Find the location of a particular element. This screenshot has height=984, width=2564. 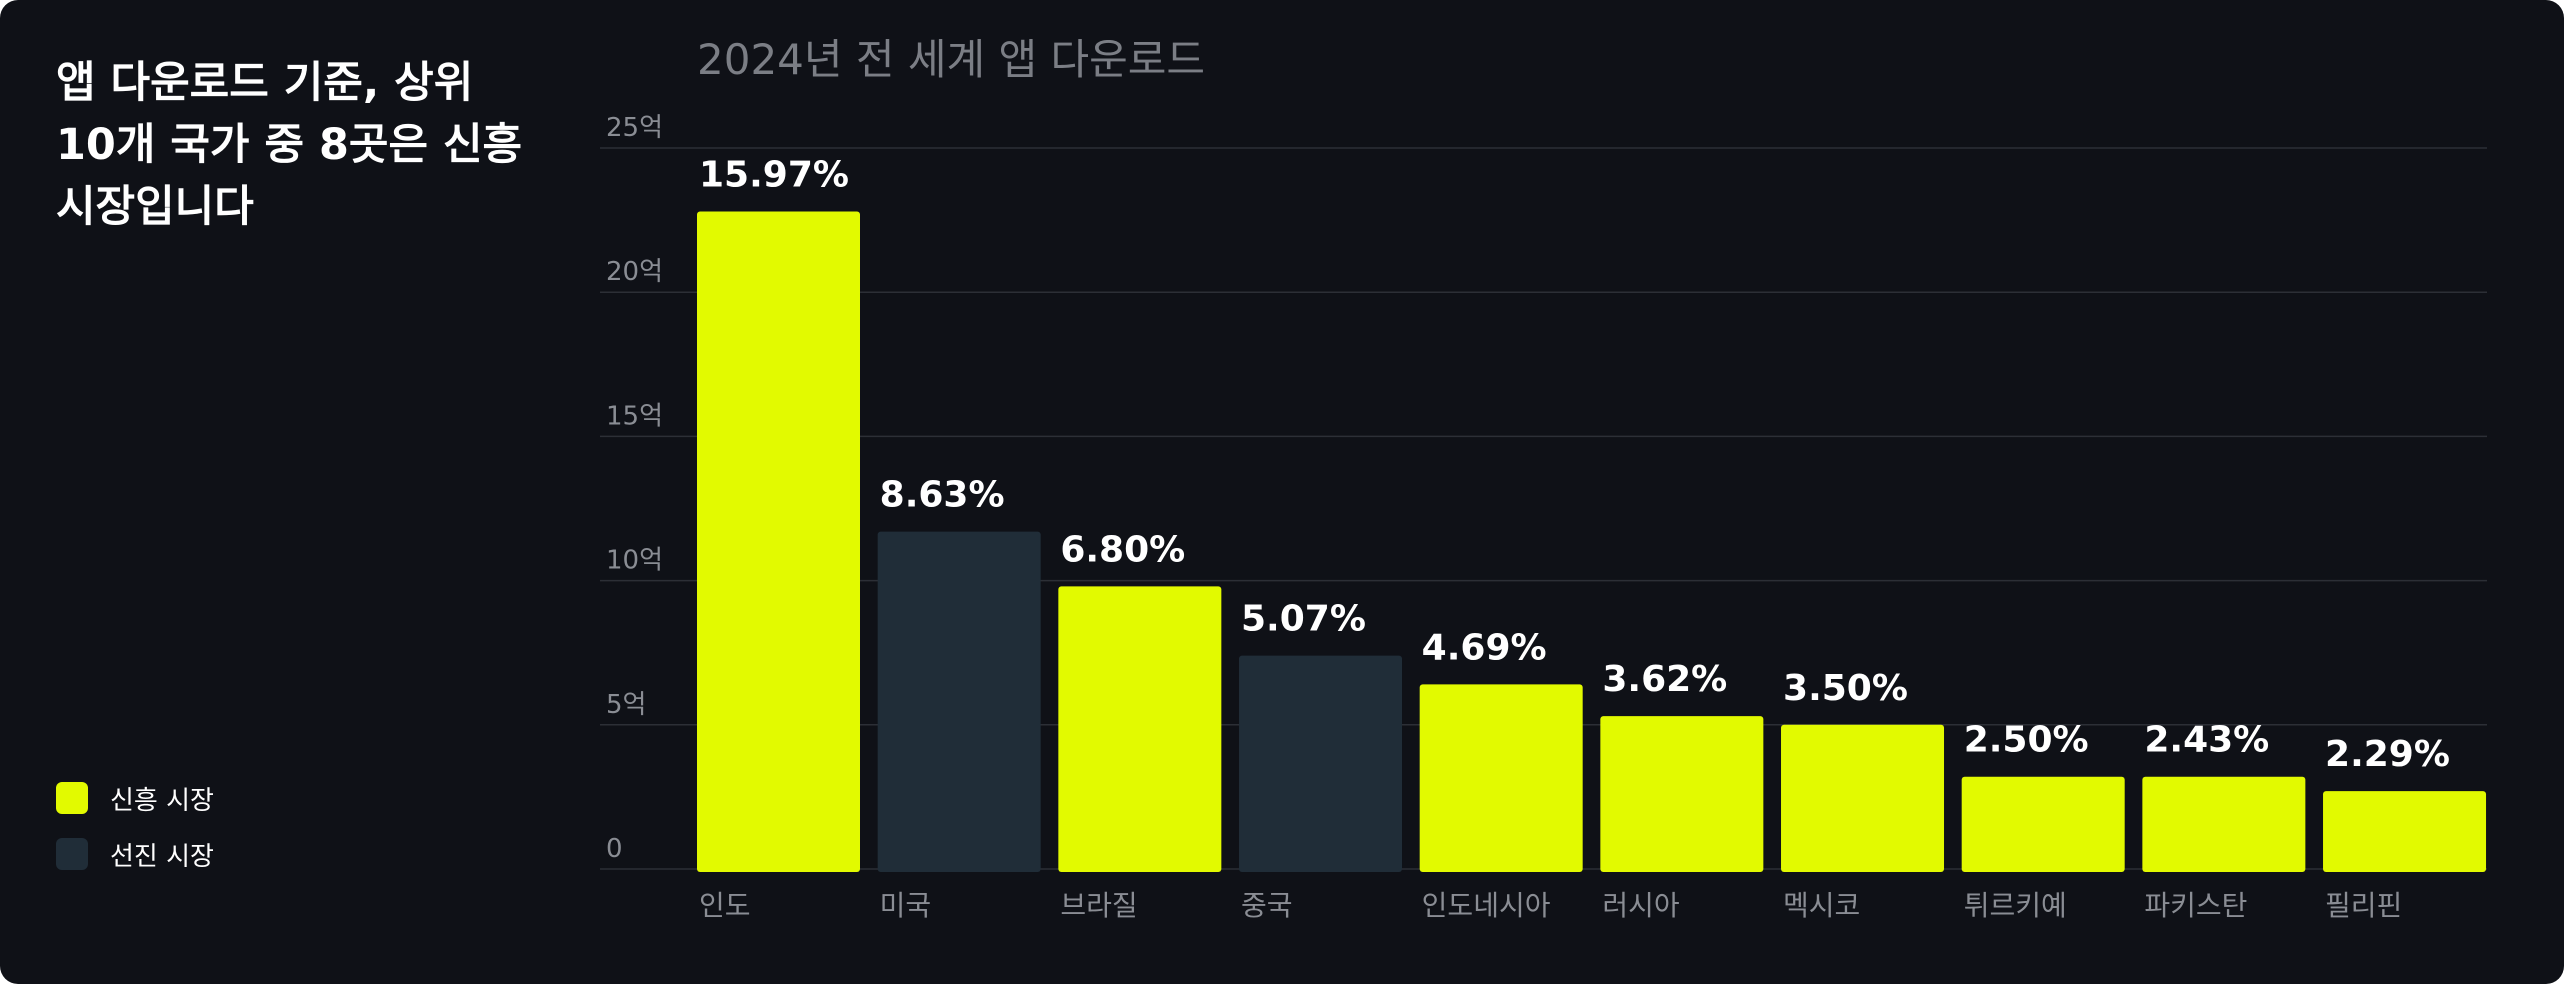

y-tick-label: 25억 is located at coordinates (634, 128).